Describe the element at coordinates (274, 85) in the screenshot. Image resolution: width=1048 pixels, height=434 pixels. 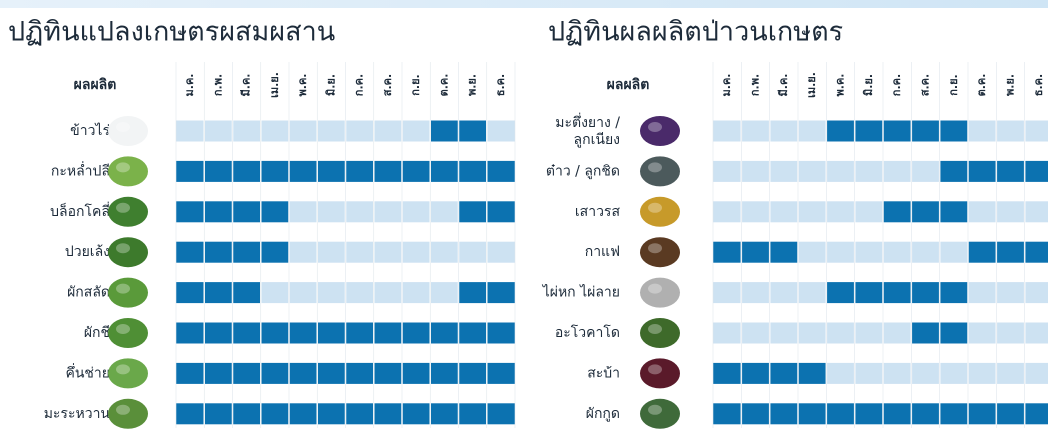
I see `month-label: เม.ย.` at that location.